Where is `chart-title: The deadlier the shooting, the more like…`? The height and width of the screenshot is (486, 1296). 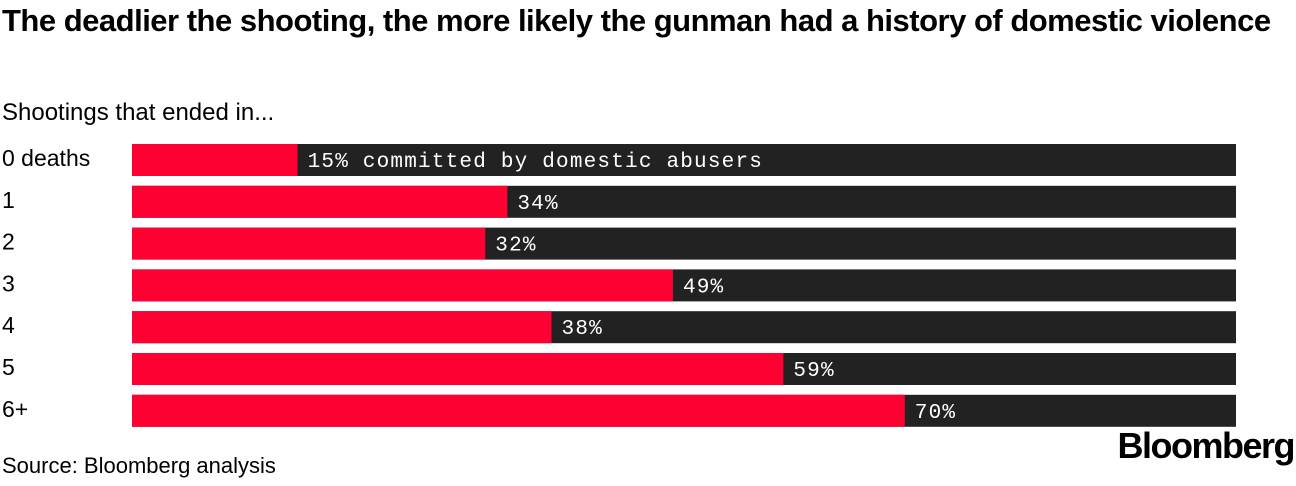 chart-title: The deadlier the shooting, the more like… is located at coordinates (636, 20).